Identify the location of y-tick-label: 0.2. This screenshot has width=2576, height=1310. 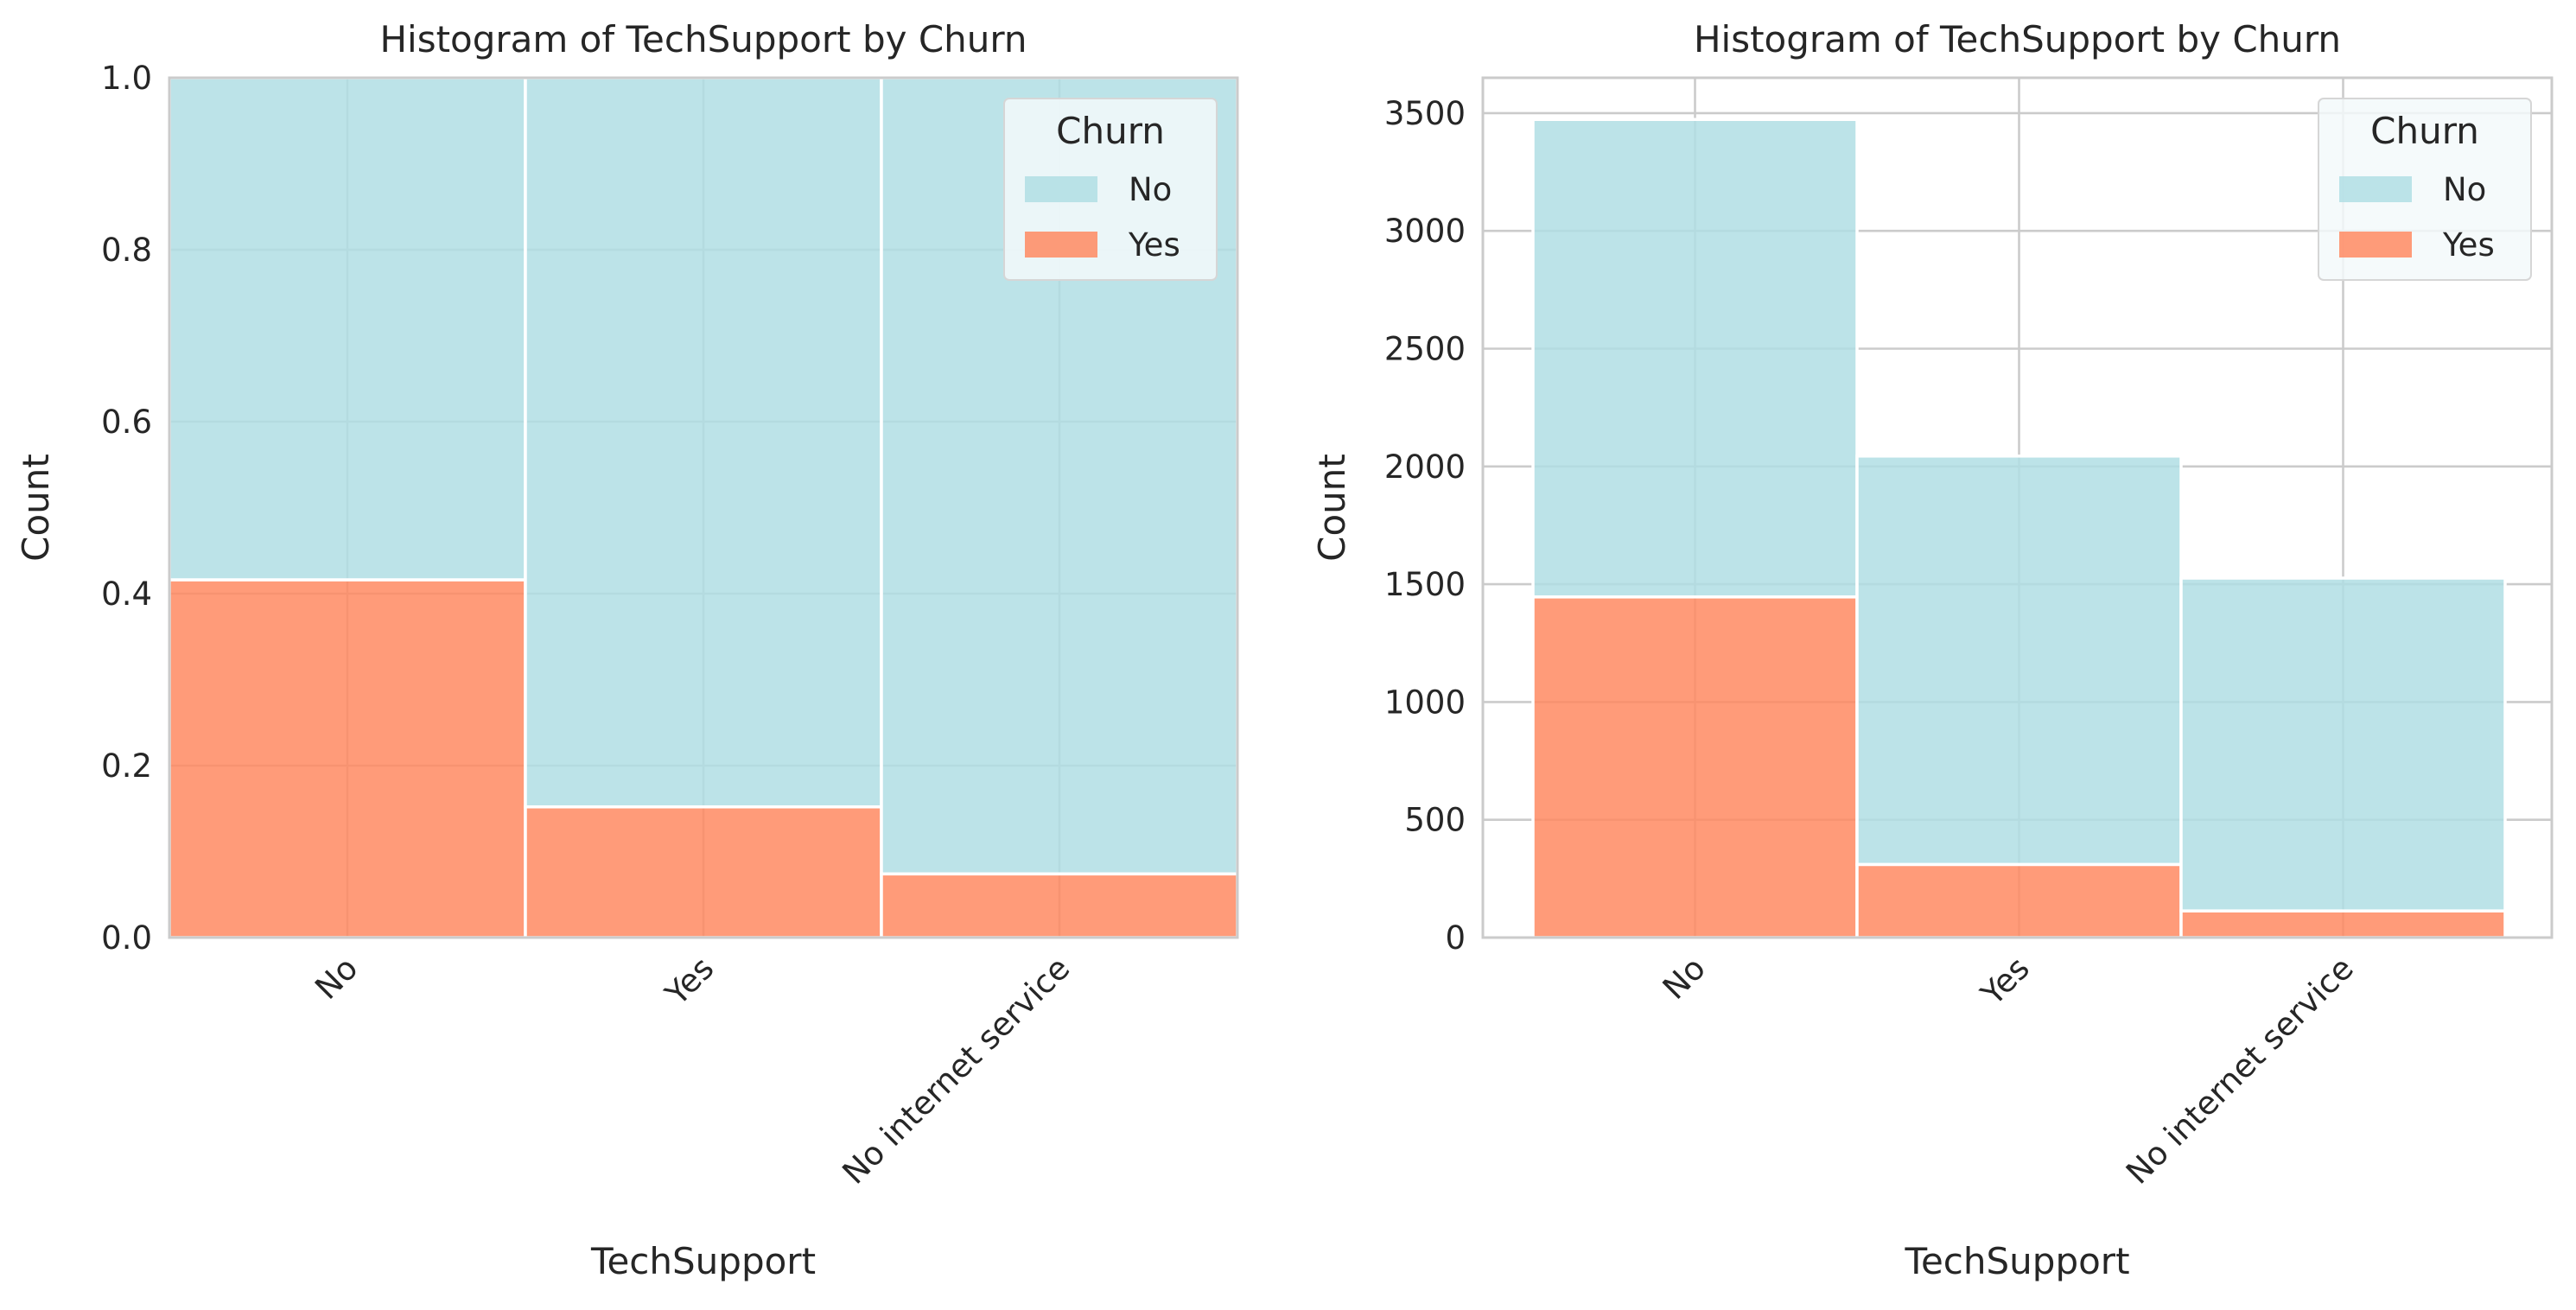
(127, 766).